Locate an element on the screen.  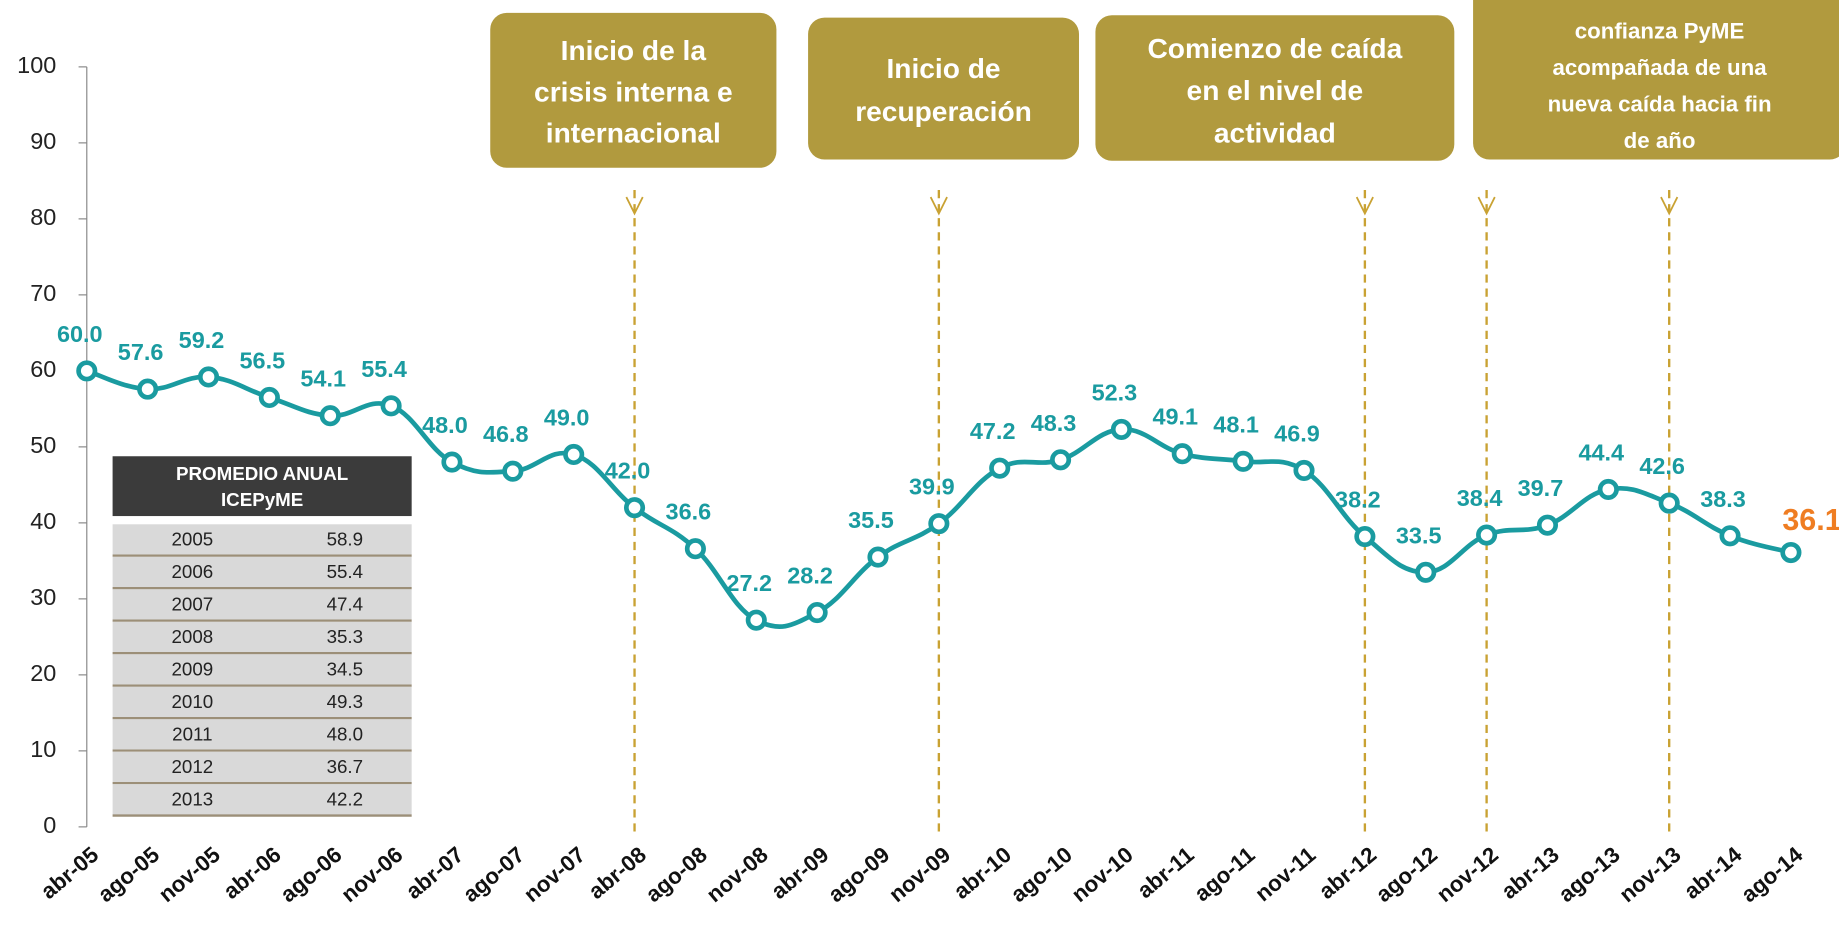
table-value: 34.5 is located at coordinates (345, 669).